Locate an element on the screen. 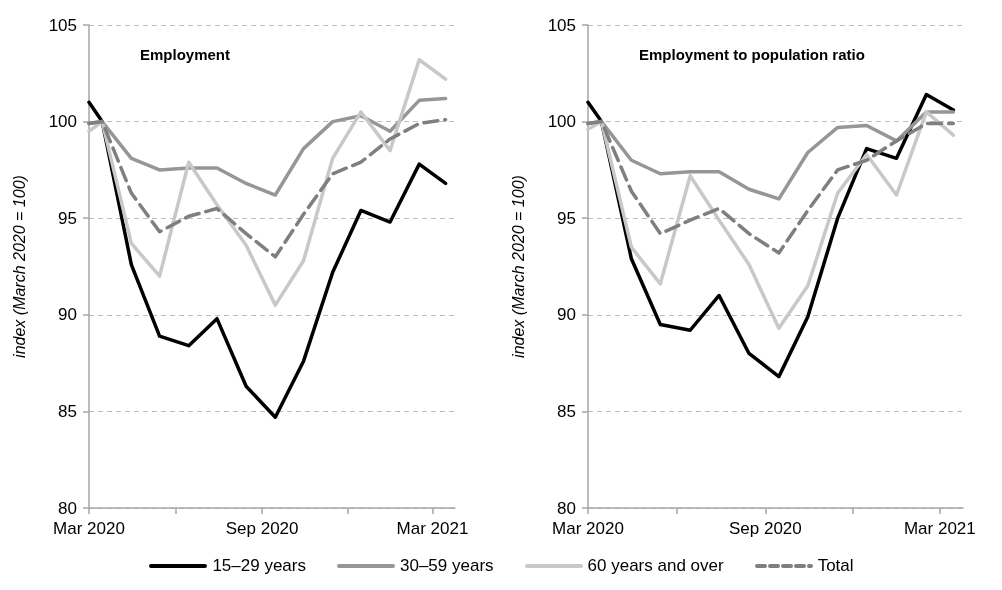  legend-label: 60 years and over is located at coordinates (655, 566).